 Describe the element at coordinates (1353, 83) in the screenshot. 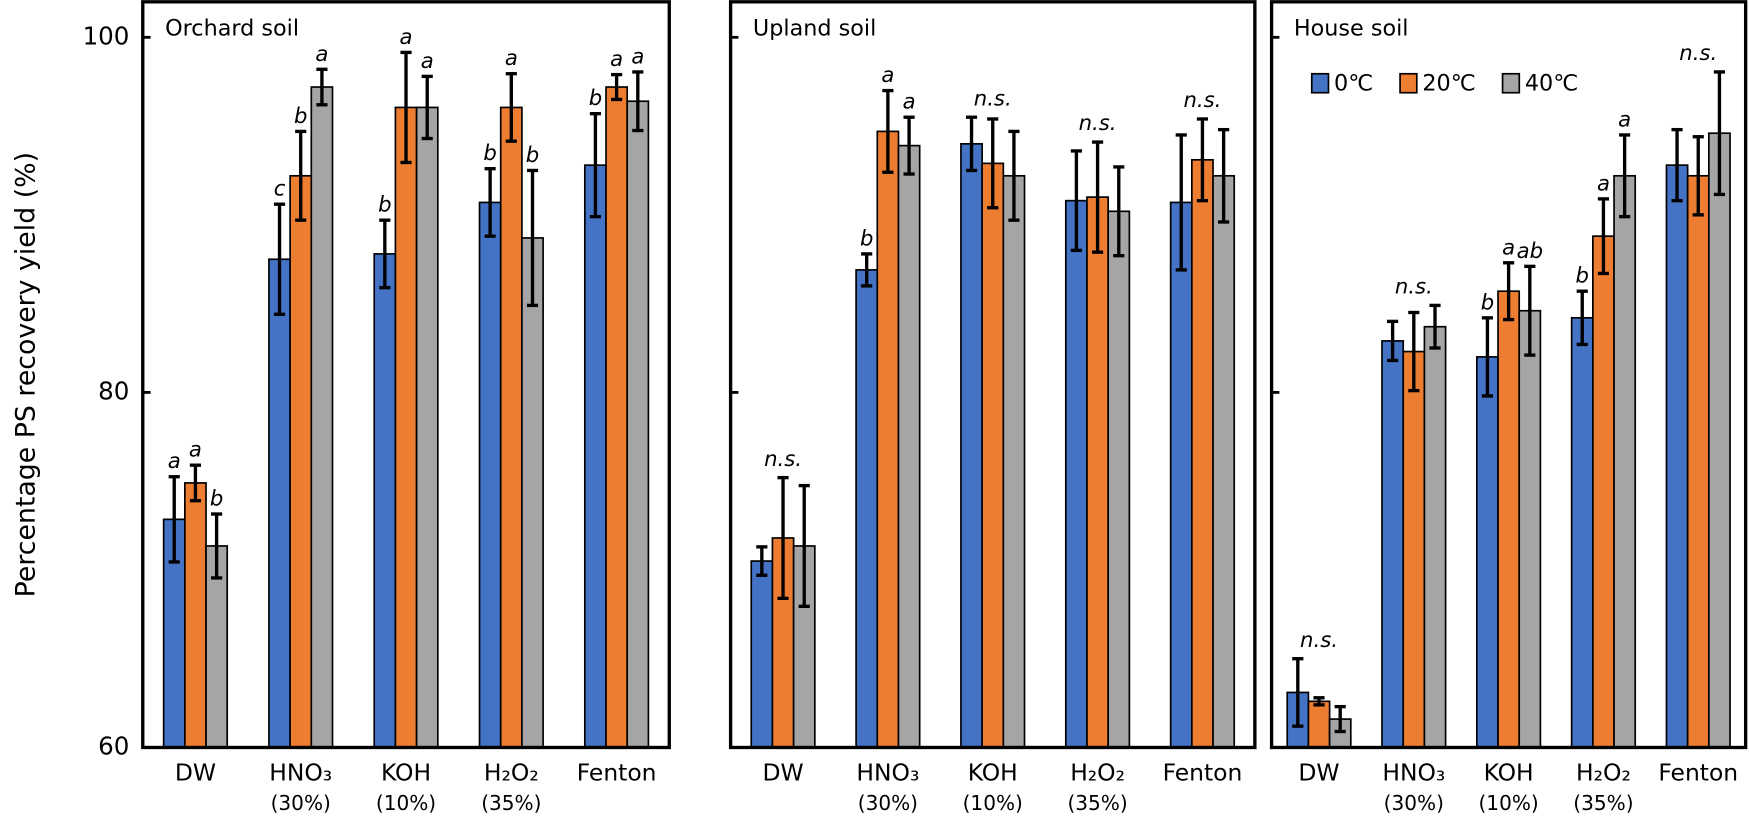

I see `legend-label: 0℃` at that location.